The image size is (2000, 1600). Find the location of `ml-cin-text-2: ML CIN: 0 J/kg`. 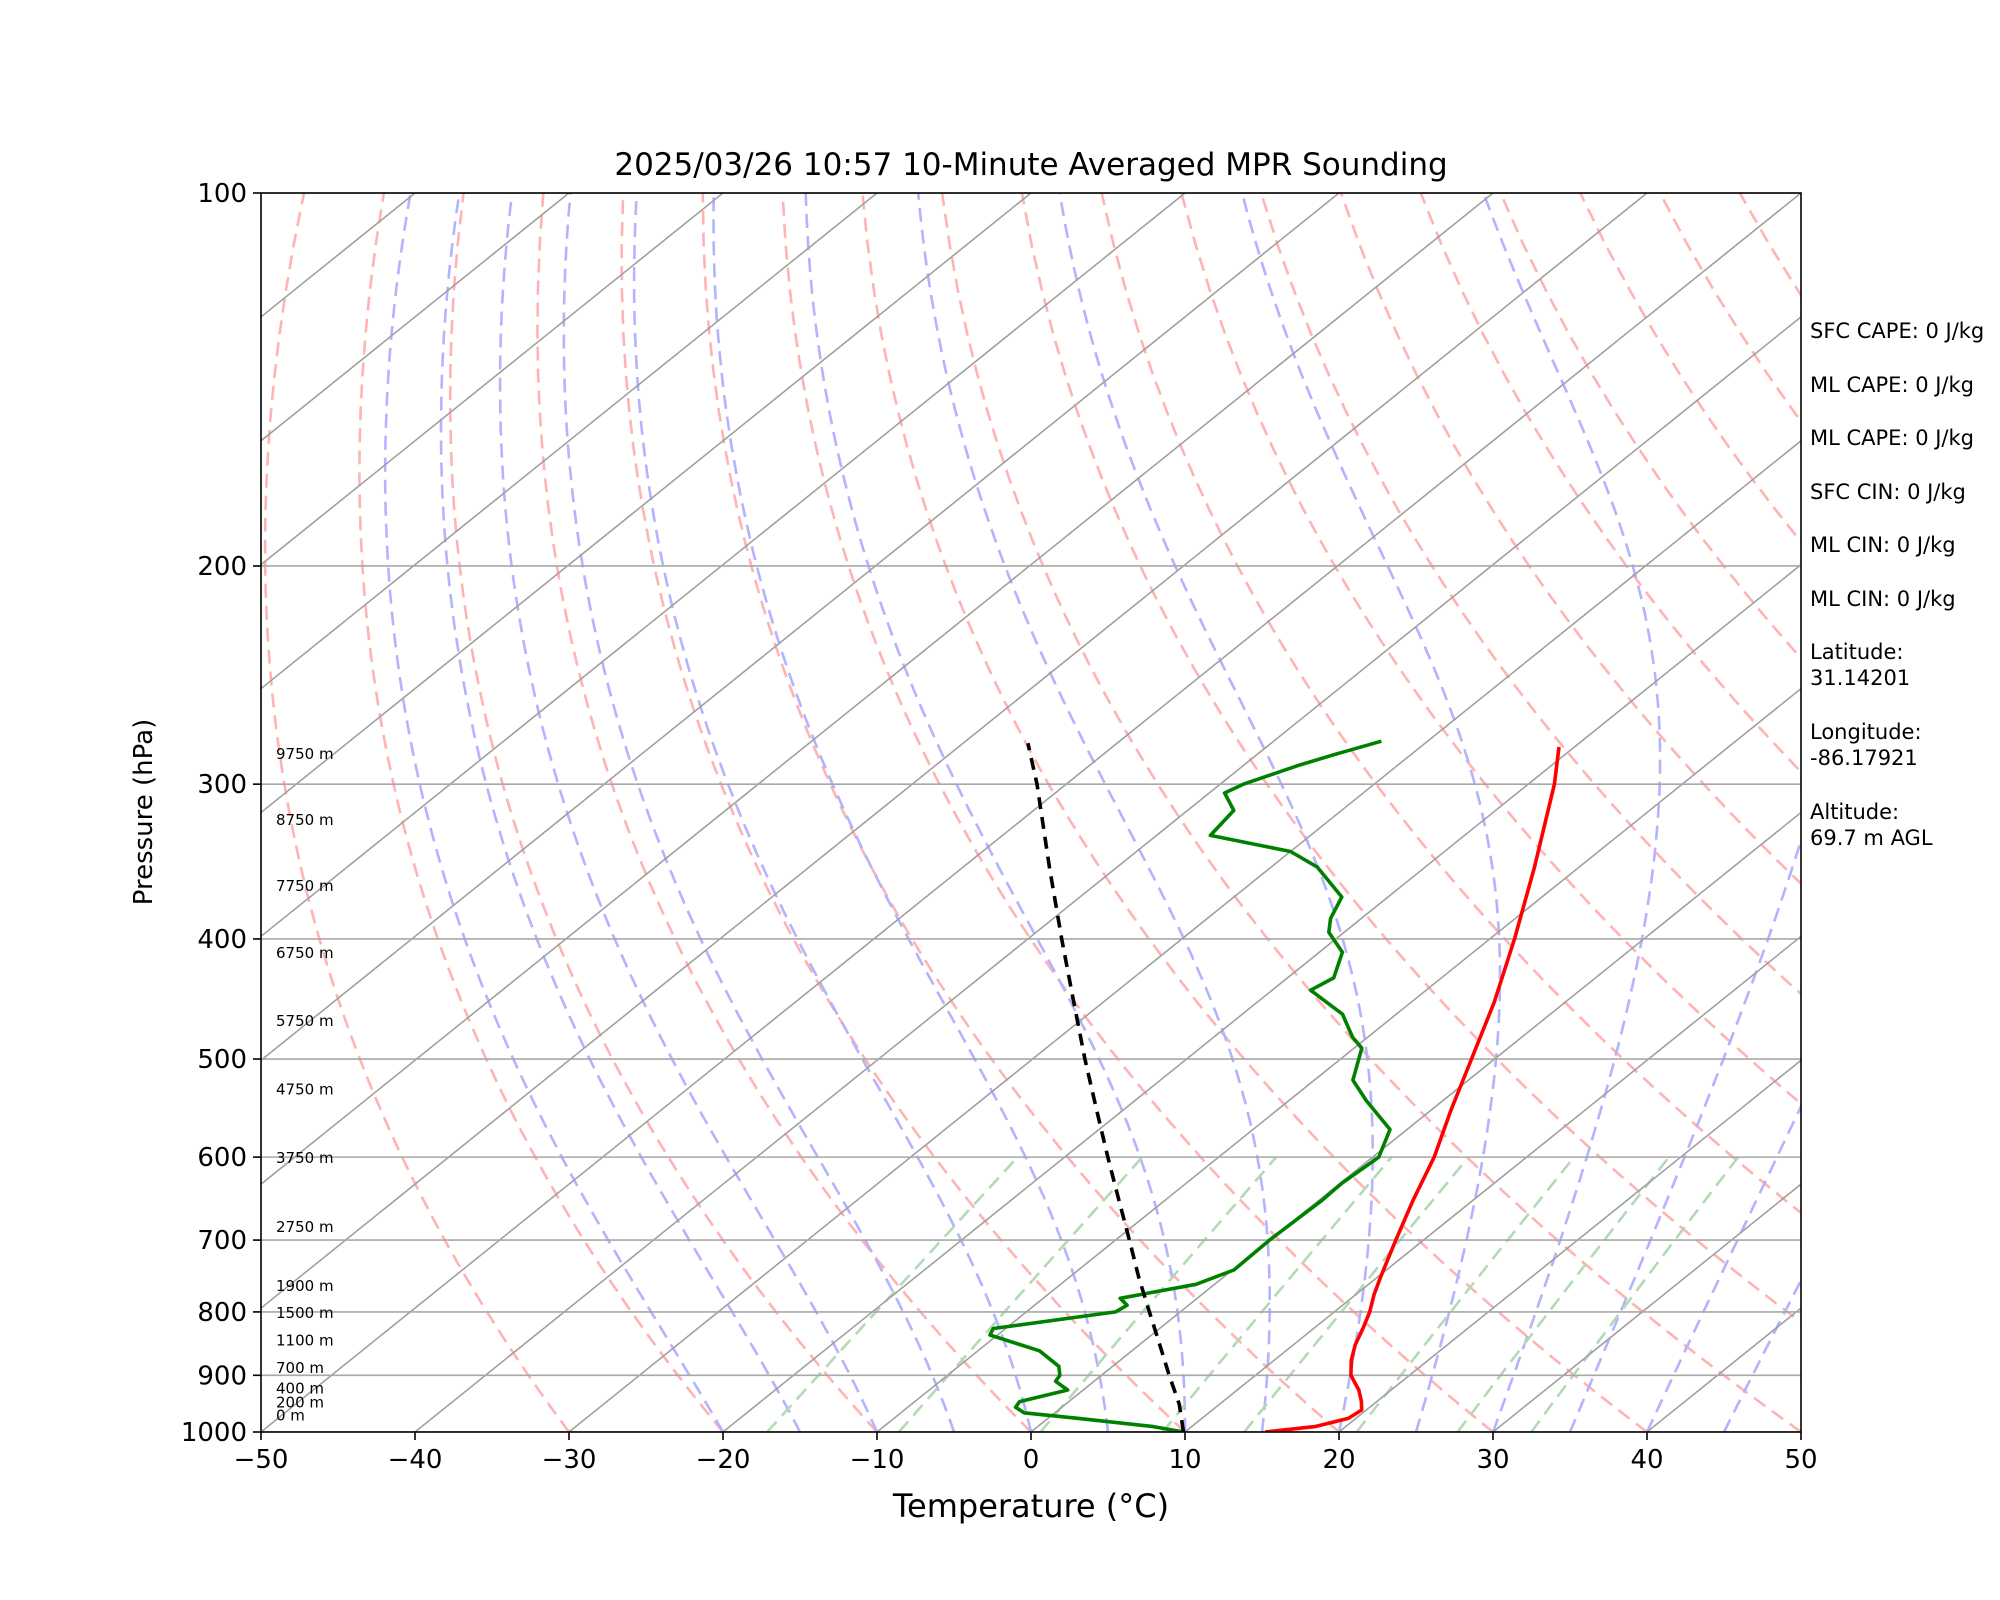

ml-cin-text-2: ML CIN: 0 J/kg is located at coordinates (1883, 598).